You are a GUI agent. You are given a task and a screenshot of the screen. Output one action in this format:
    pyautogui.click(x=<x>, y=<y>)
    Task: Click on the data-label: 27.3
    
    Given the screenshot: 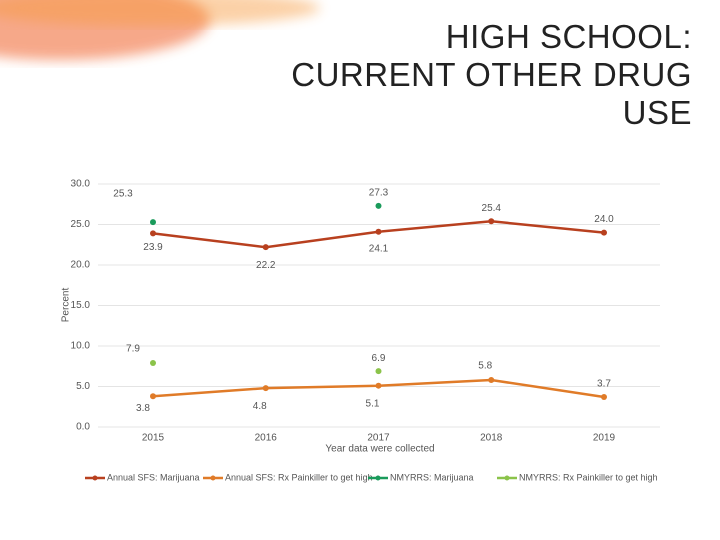 What is the action you would take?
    pyautogui.click(x=379, y=193)
    